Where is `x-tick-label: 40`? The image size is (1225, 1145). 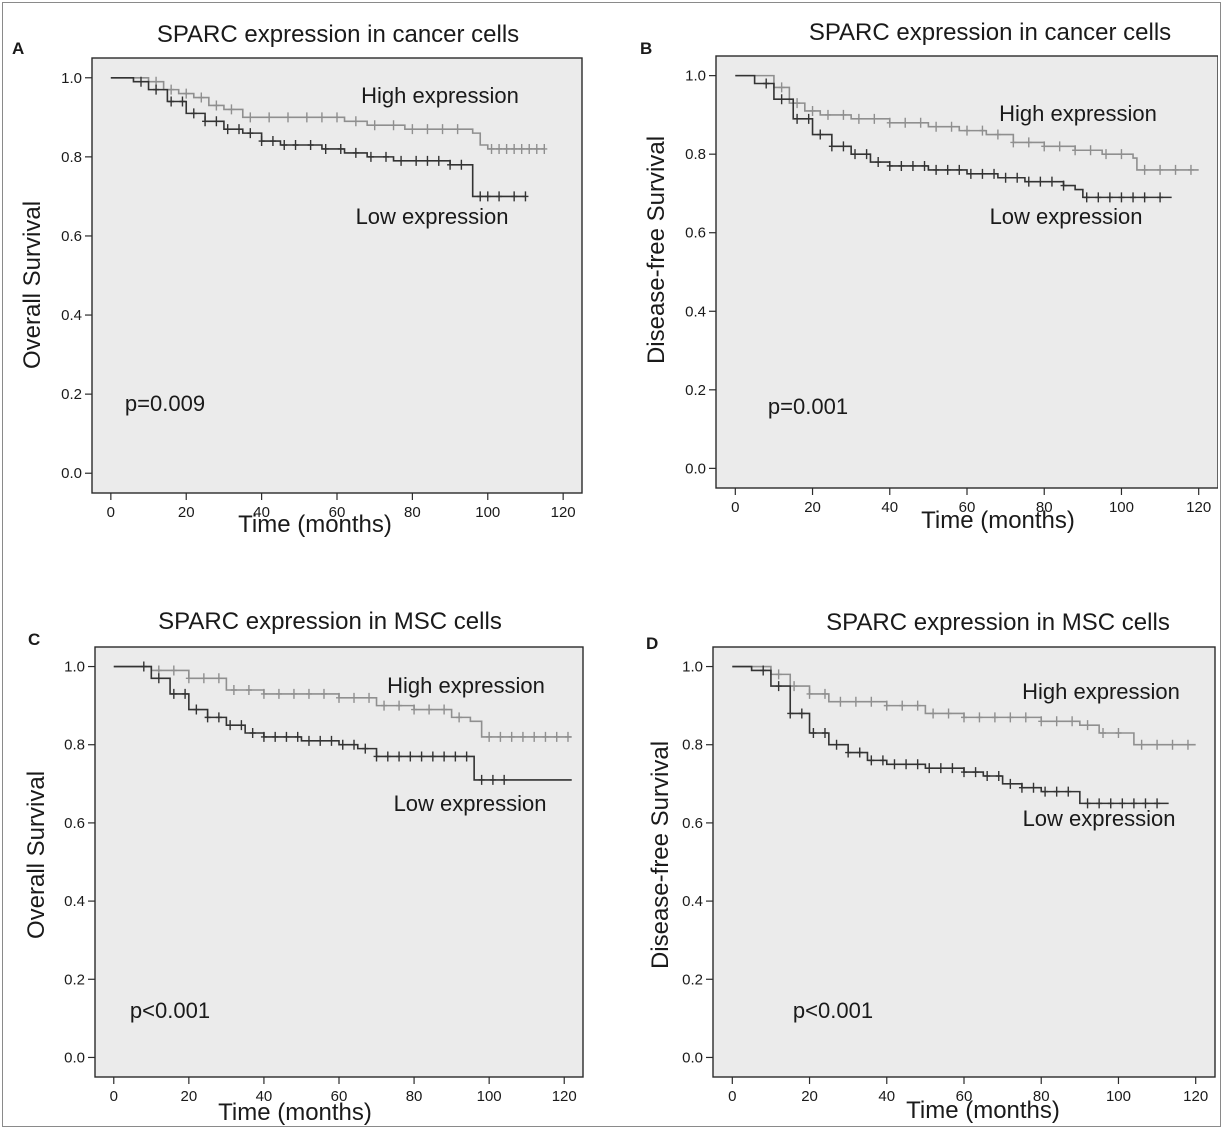
x-tick-label: 40 is located at coordinates (264, 1096).